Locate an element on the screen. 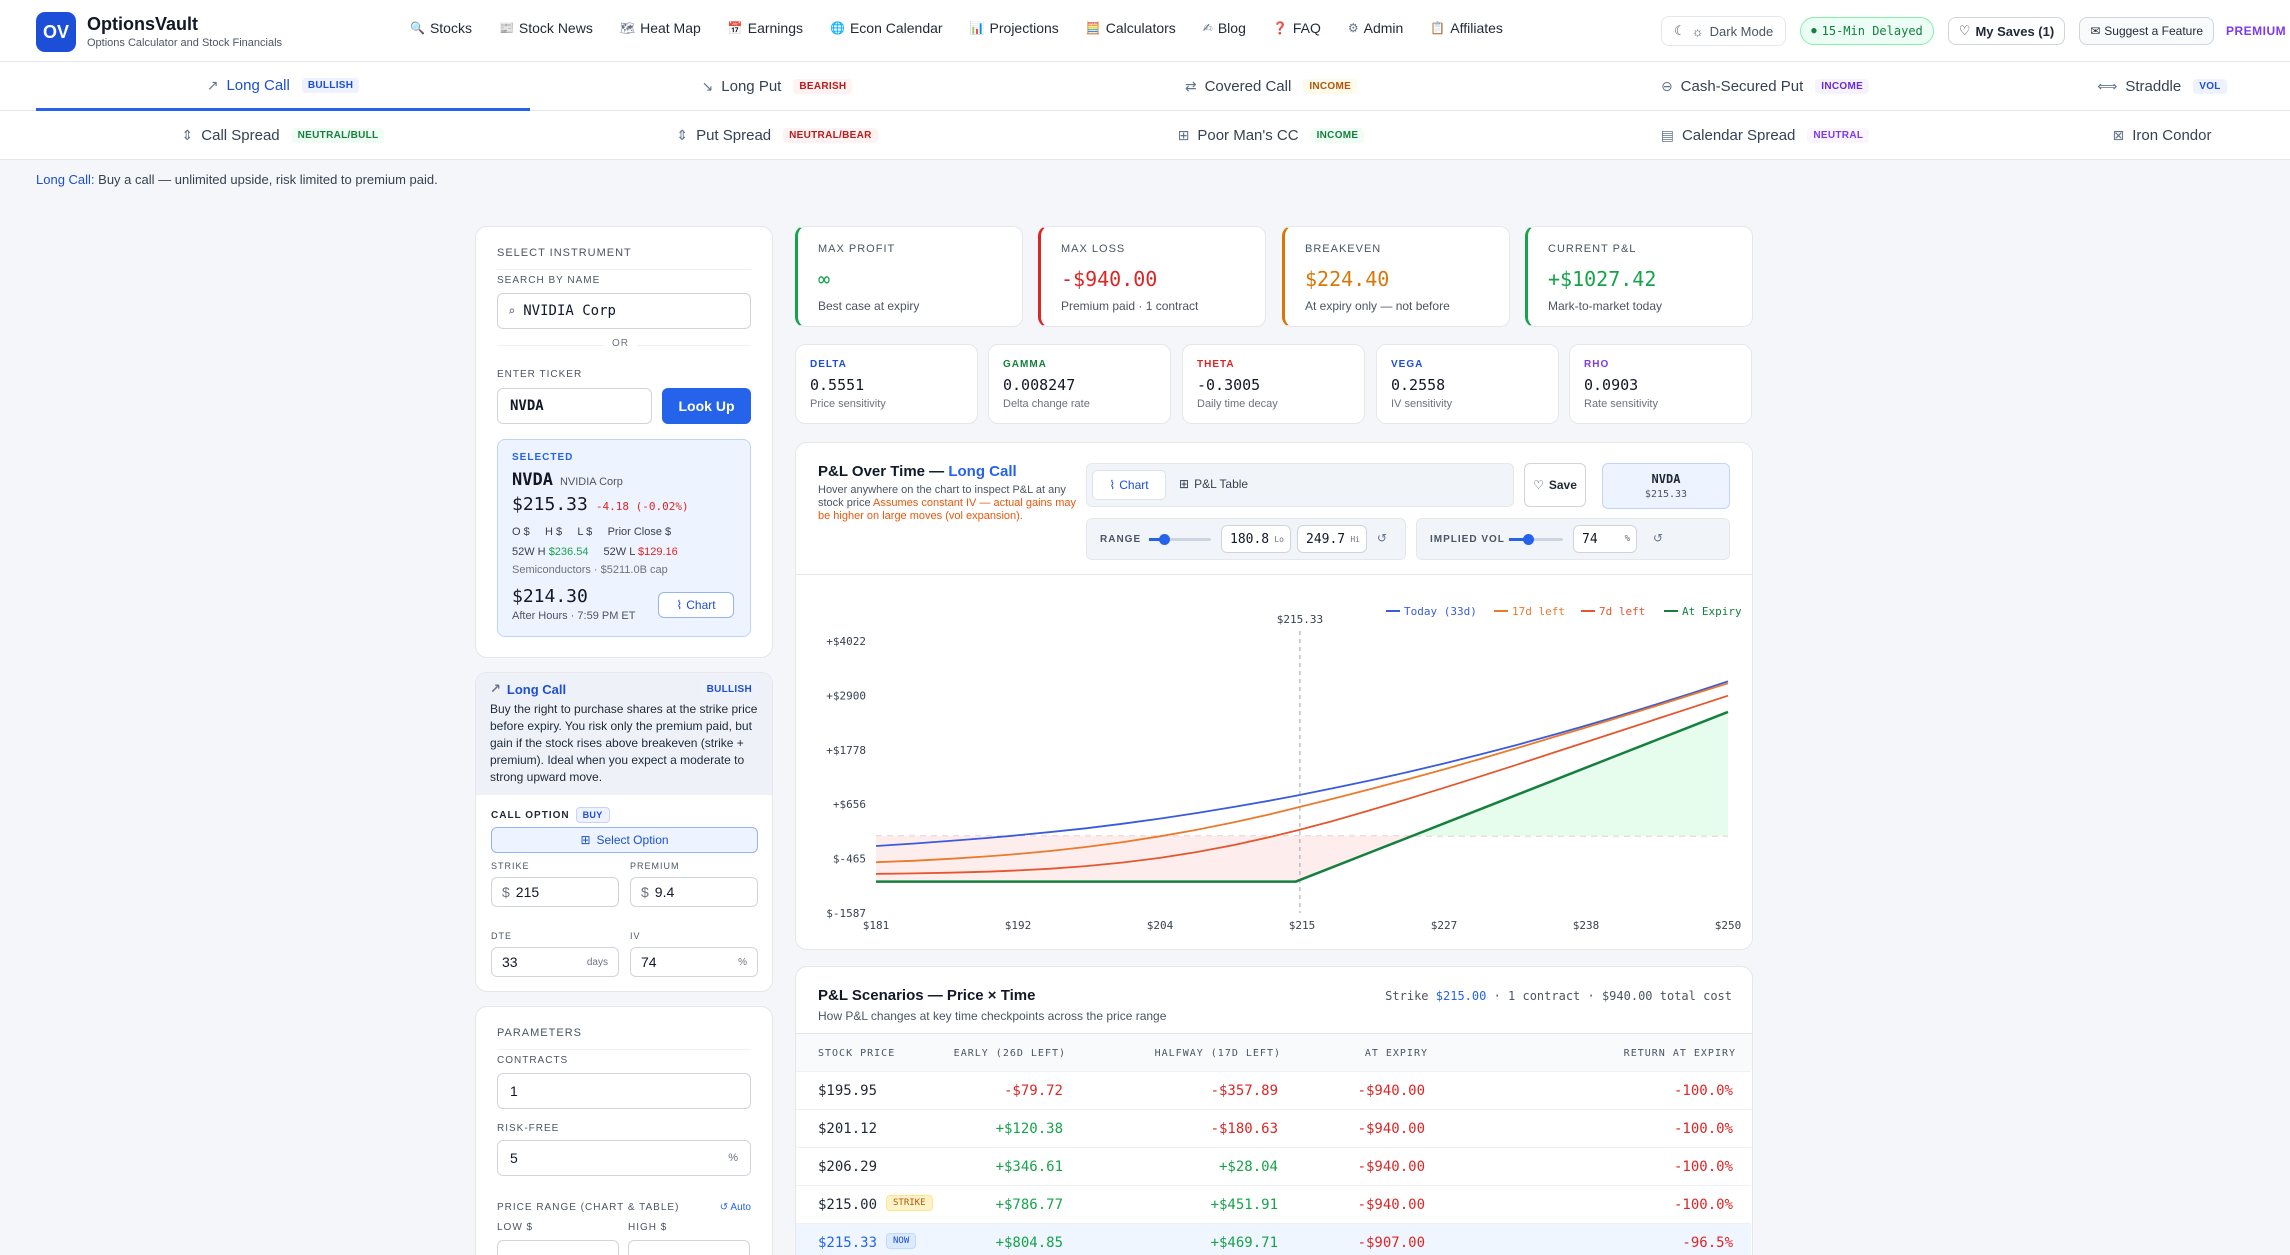 This screenshot has height=1255, width=2290. dte-unit: days is located at coordinates (597, 962).